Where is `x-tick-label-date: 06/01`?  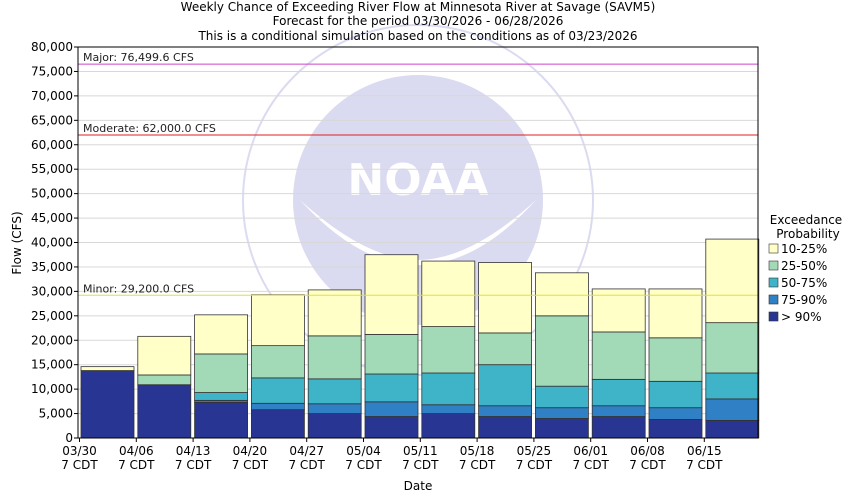
x-tick-label-date: 06/01 is located at coordinates (590, 451).